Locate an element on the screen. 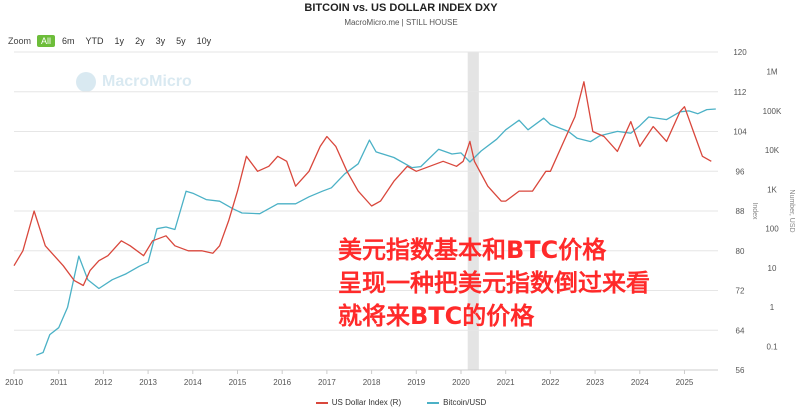  legend-item-dxy: US Dollar Index (R) is located at coordinates (358, 402).